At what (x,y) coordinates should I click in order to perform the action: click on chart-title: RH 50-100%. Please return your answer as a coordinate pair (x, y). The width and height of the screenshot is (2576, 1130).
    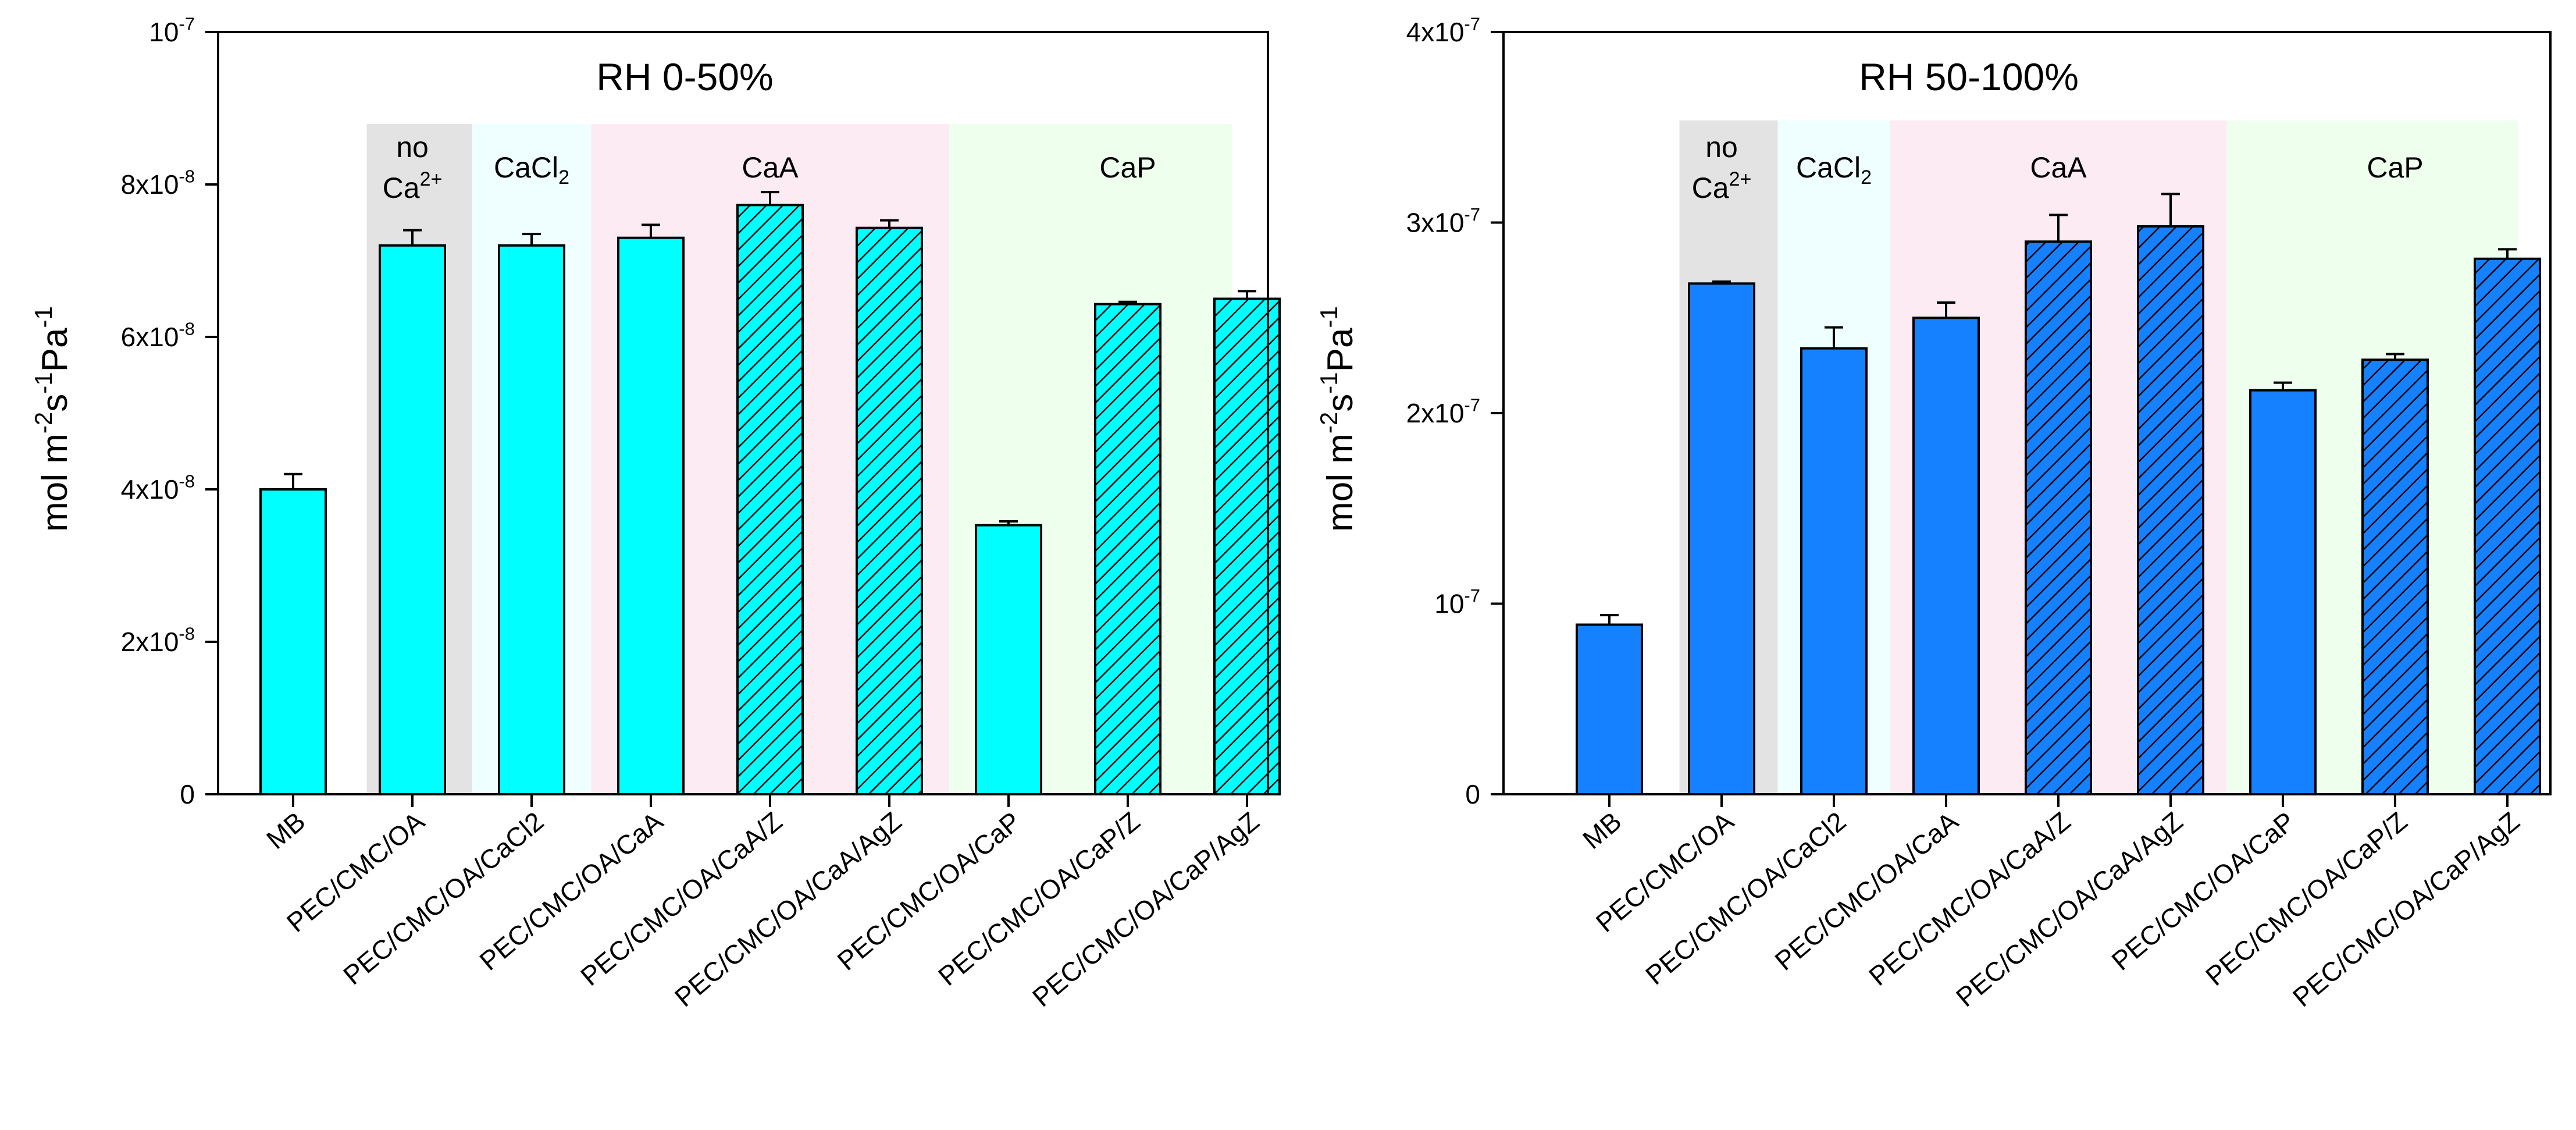
    Looking at the image, I should click on (1969, 76).